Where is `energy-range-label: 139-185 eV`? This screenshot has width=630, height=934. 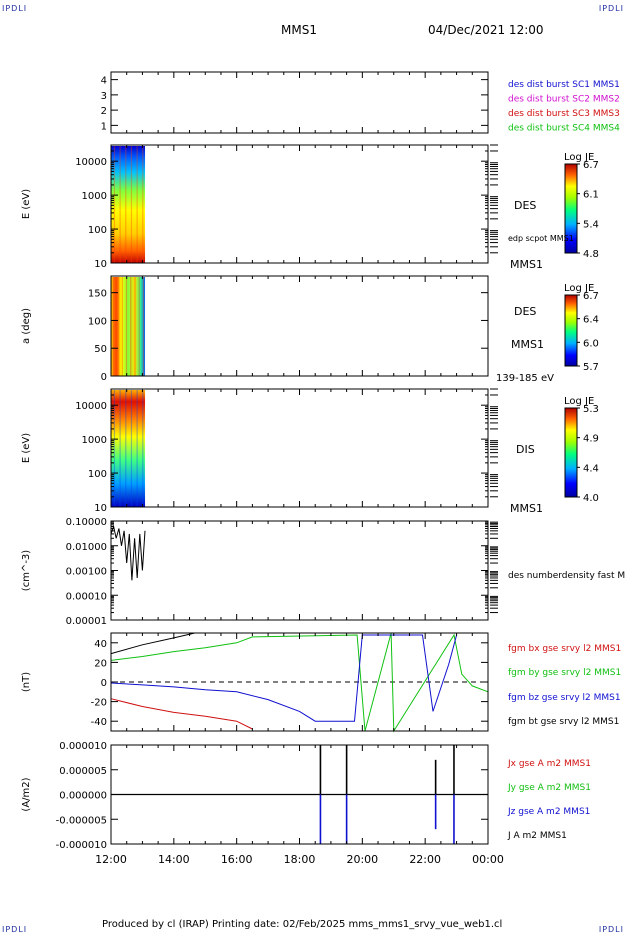
energy-range-label: 139-185 eV is located at coordinates (525, 378).